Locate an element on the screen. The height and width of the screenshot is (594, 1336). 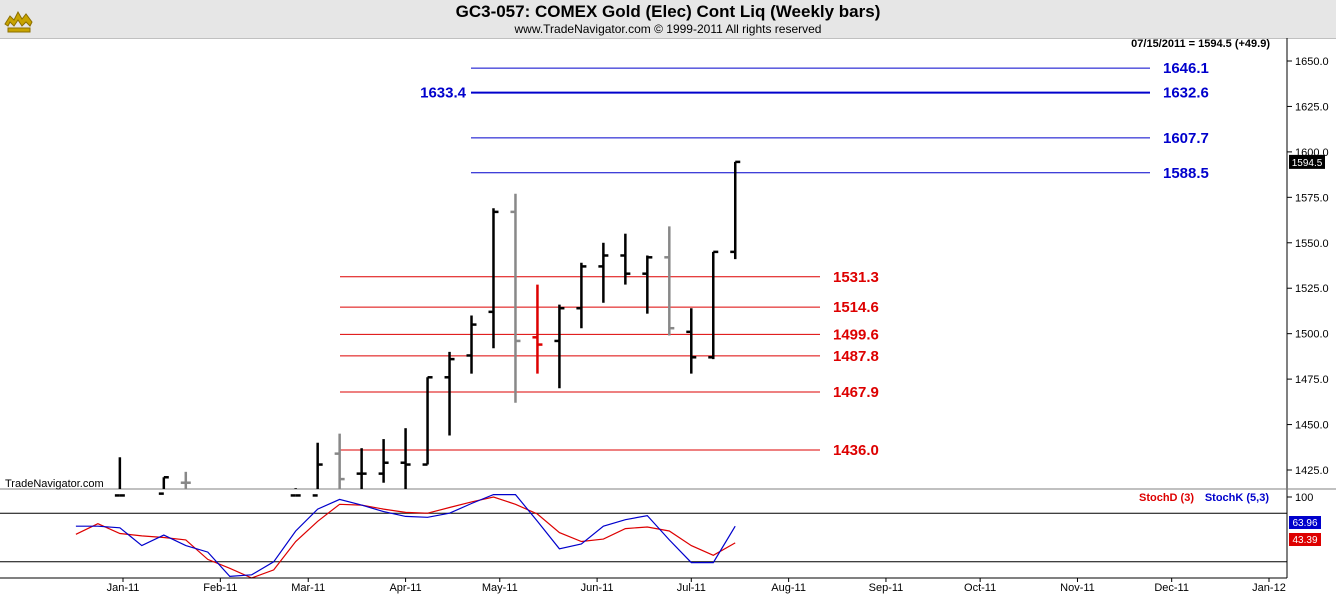
price-tick-label: 1450.0 is located at coordinates (1312, 426).